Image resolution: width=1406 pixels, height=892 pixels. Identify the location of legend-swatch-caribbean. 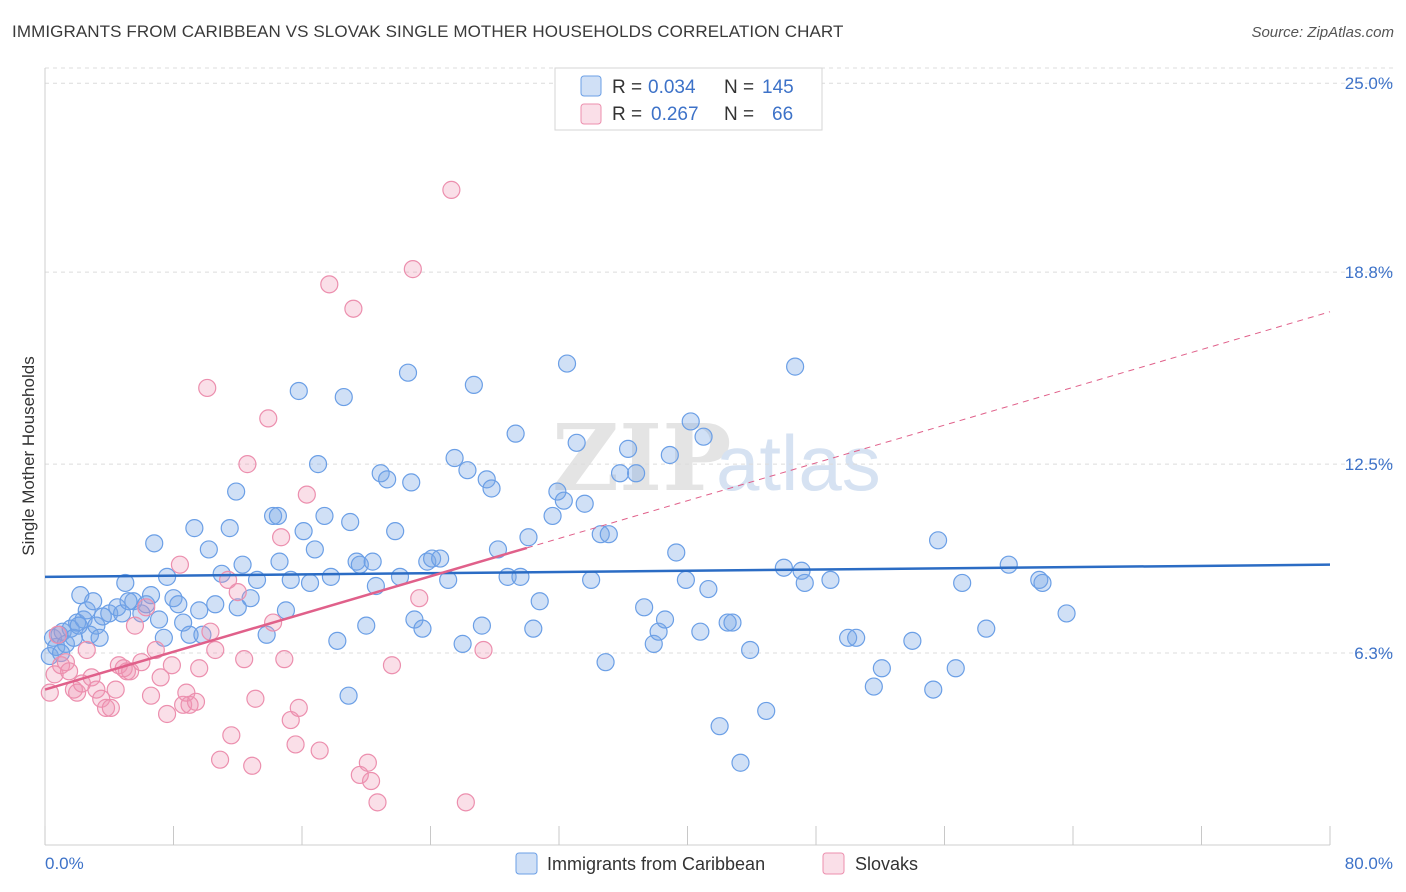
(591, 86).